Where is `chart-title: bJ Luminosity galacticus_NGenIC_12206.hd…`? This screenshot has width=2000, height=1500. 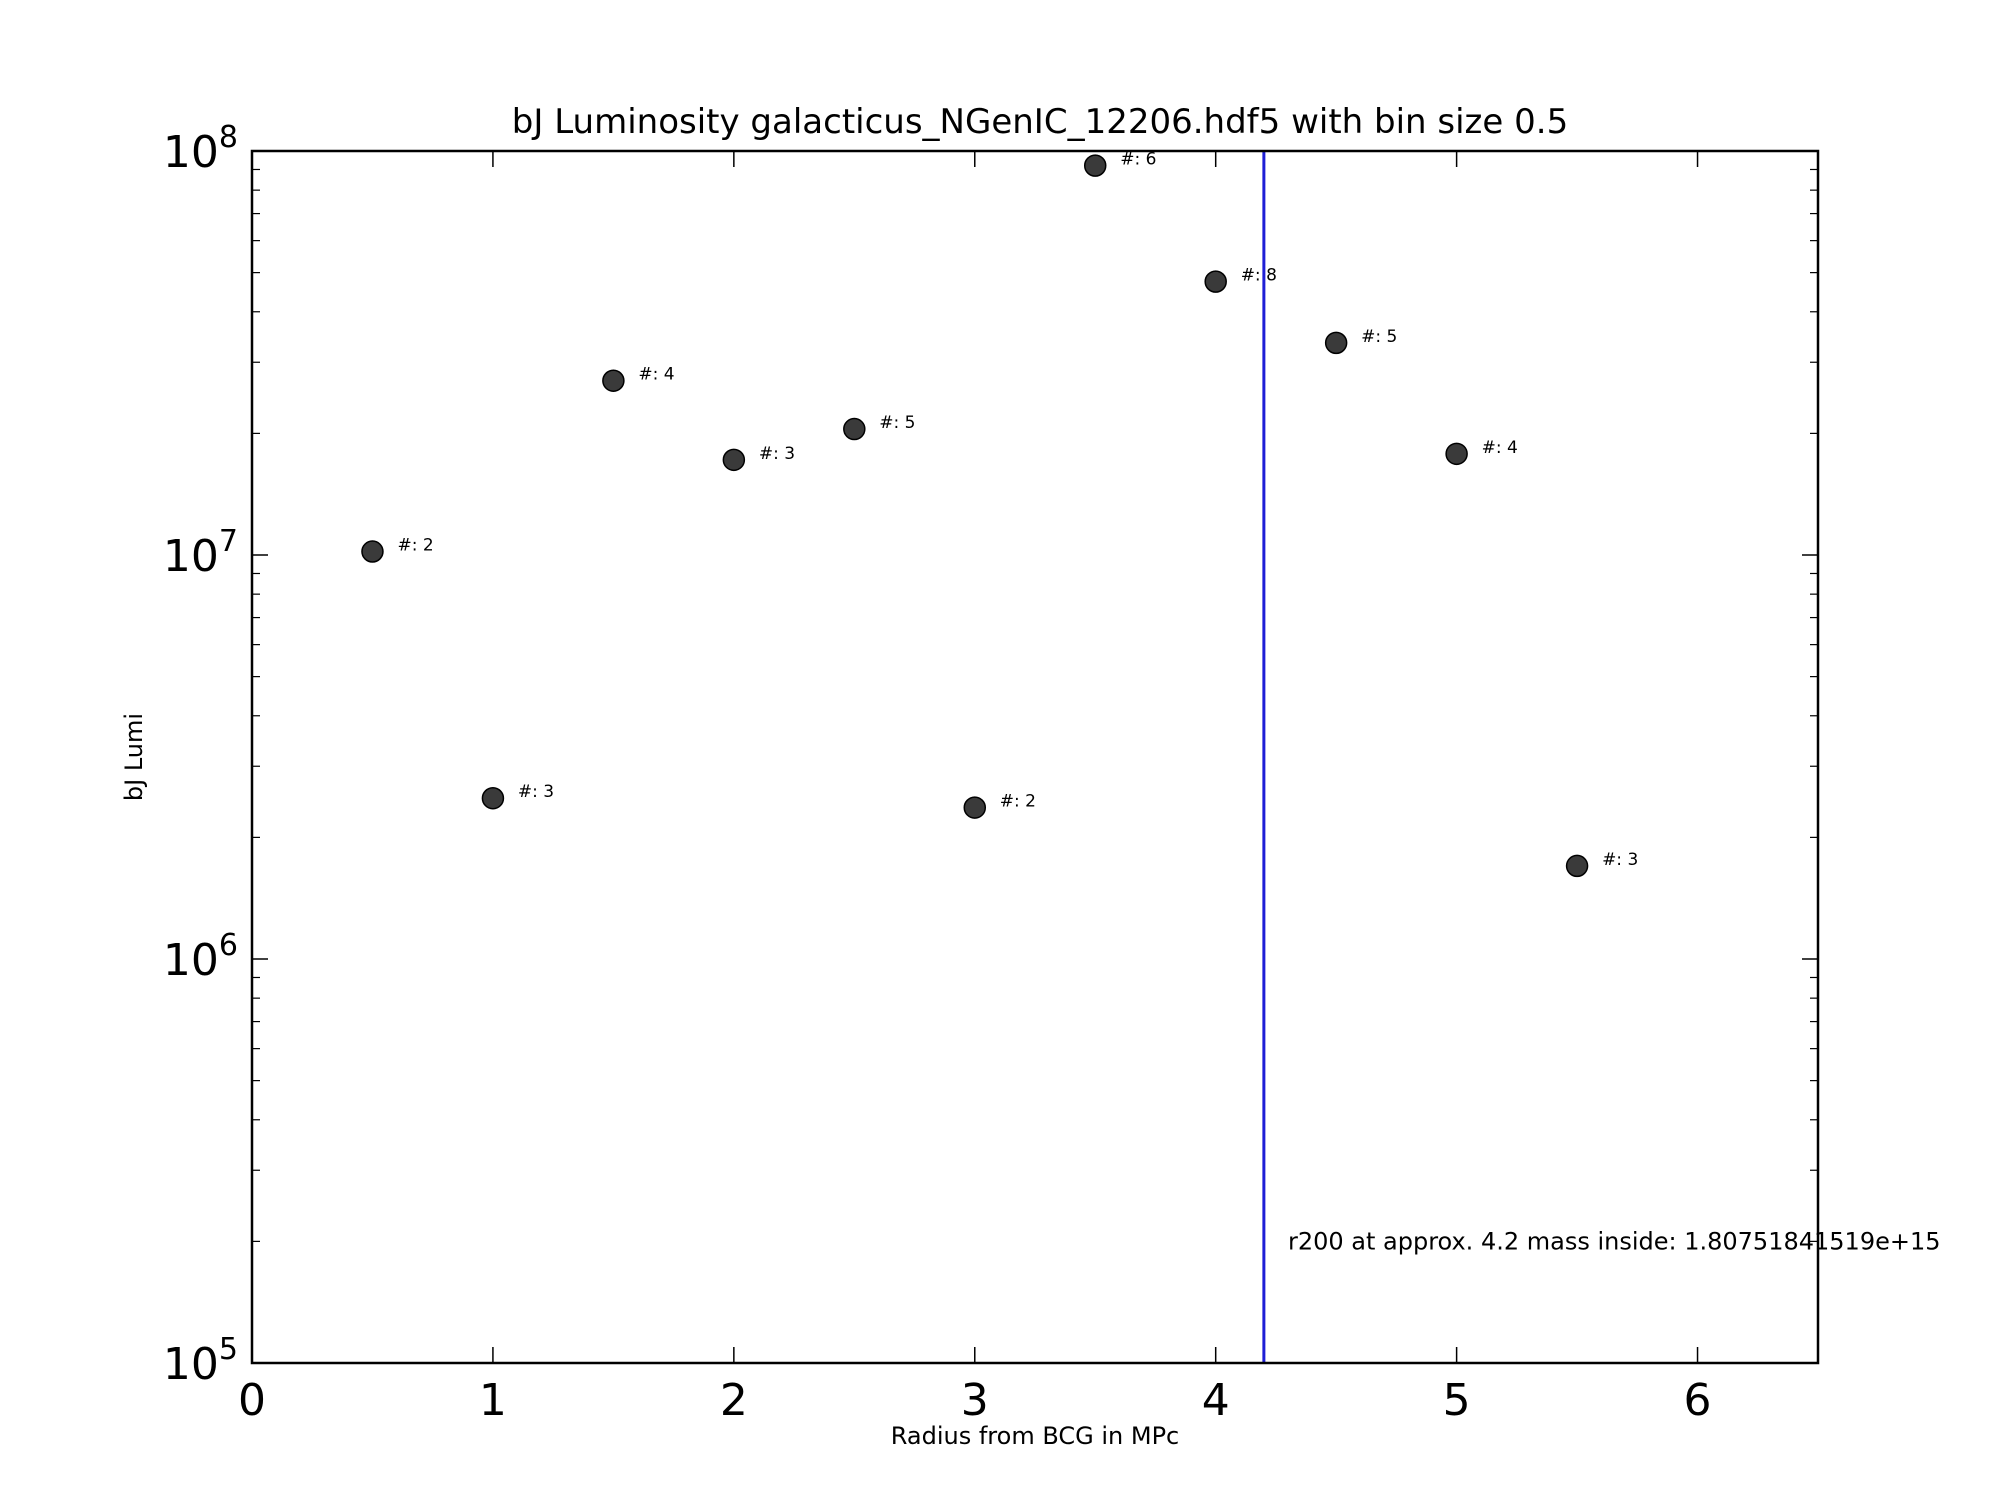
chart-title: bJ Luminosity galacticus_NGenIC_12206.hd… is located at coordinates (1040, 122).